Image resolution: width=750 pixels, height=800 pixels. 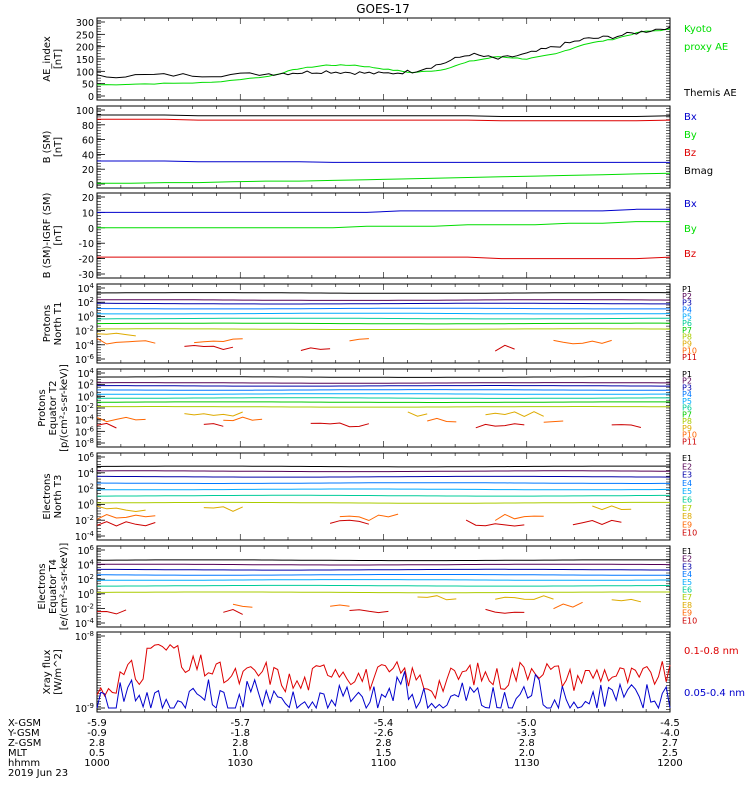 I want to click on series-kyoto-proxy-ae, so click(x=383, y=57).